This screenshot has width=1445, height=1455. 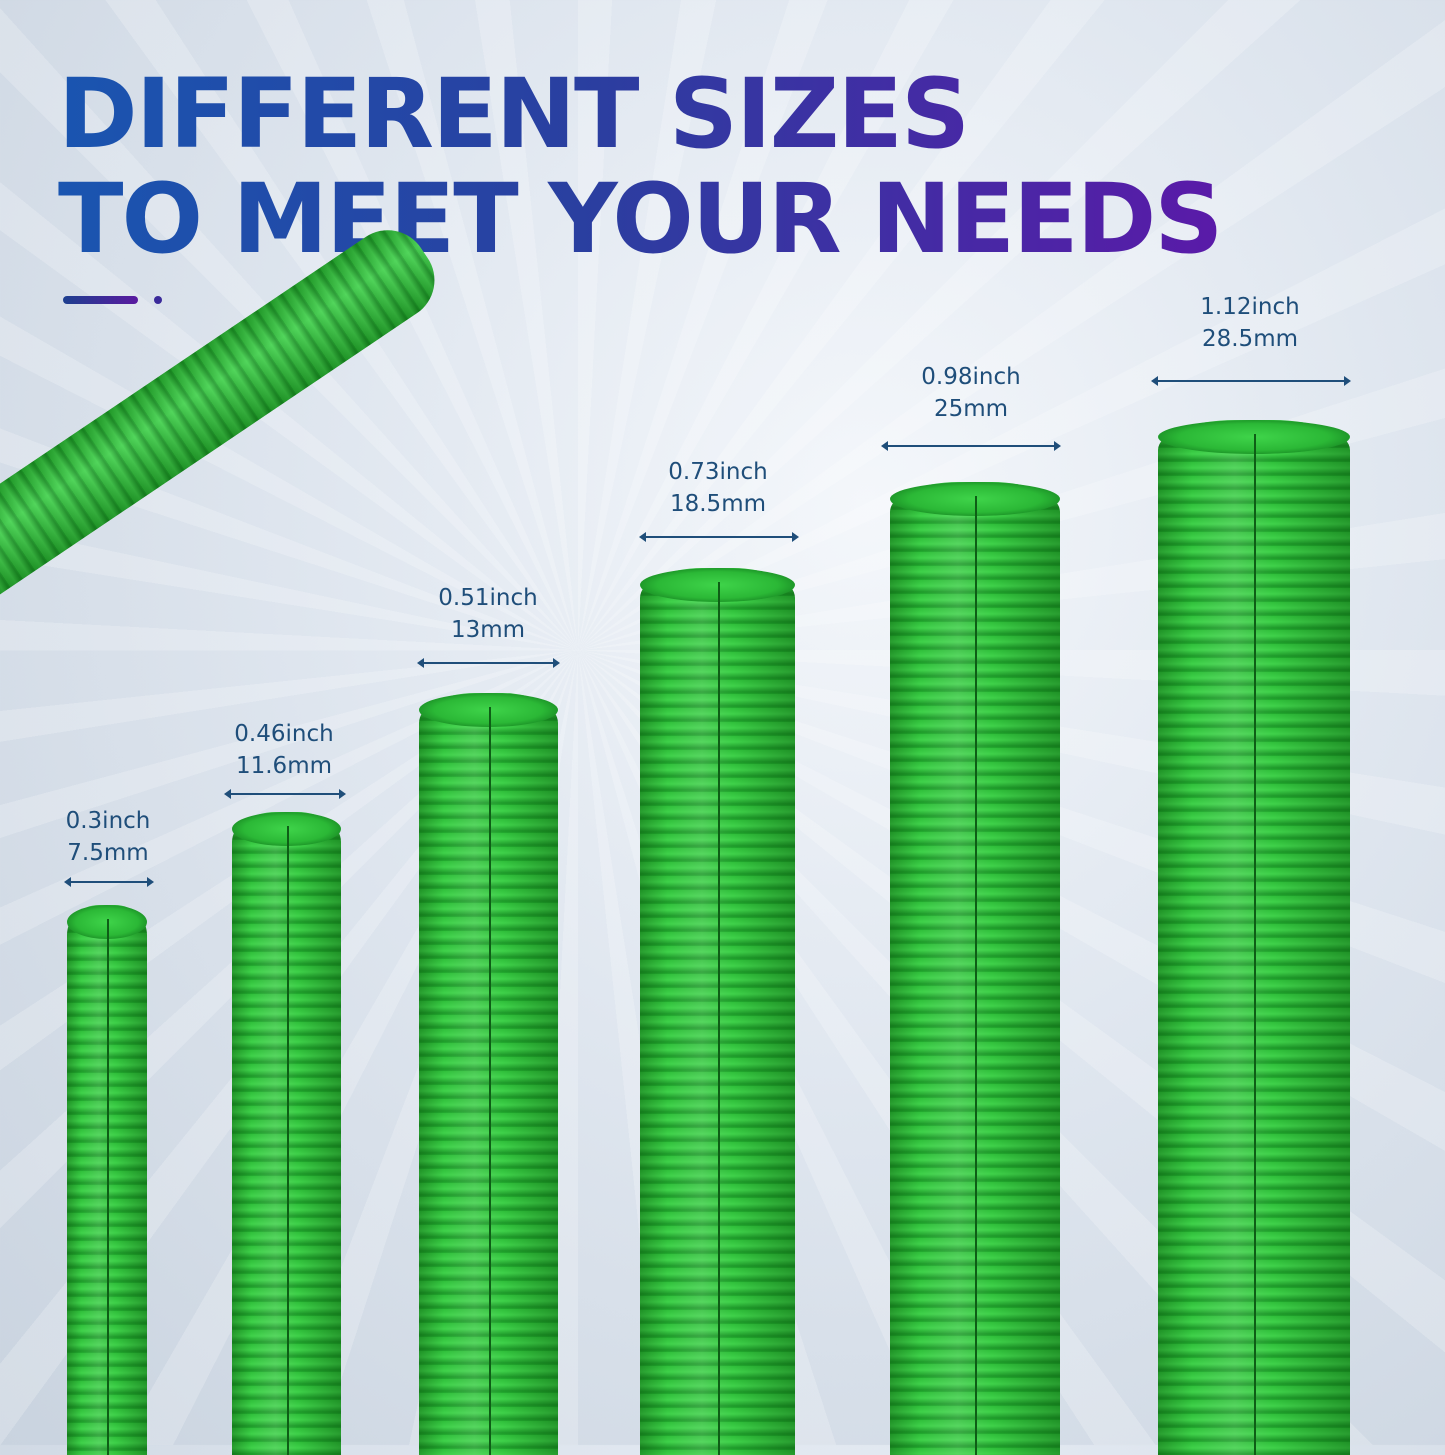 I want to click on size-inch: 0.3inch, so click(x=108, y=821).